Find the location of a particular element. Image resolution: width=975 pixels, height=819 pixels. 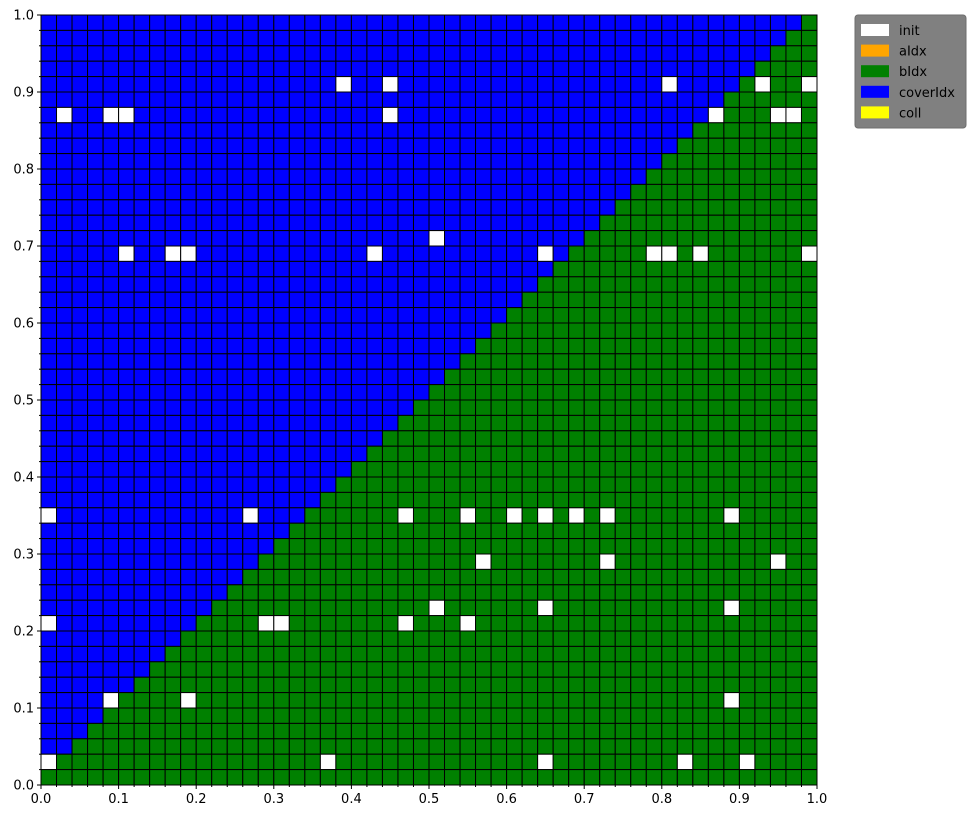

y-tick-label: 0.8 is located at coordinates (23, 170).